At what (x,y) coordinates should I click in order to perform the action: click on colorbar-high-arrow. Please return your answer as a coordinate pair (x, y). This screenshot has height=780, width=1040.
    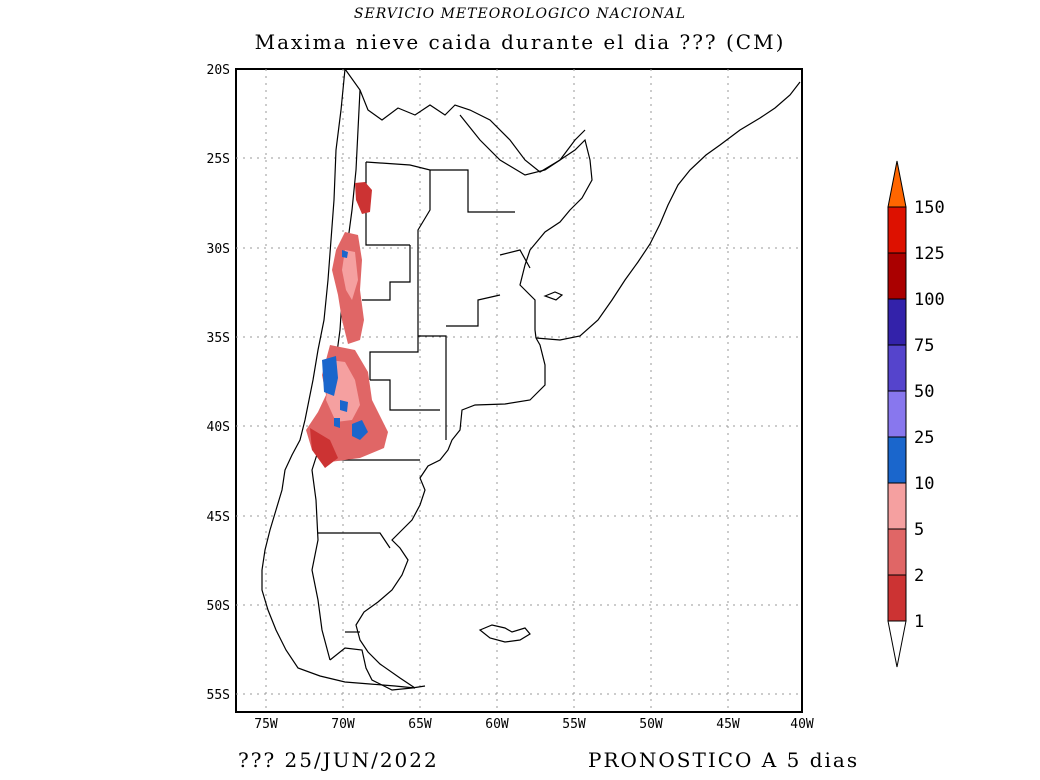
    Looking at the image, I should click on (897, 184).